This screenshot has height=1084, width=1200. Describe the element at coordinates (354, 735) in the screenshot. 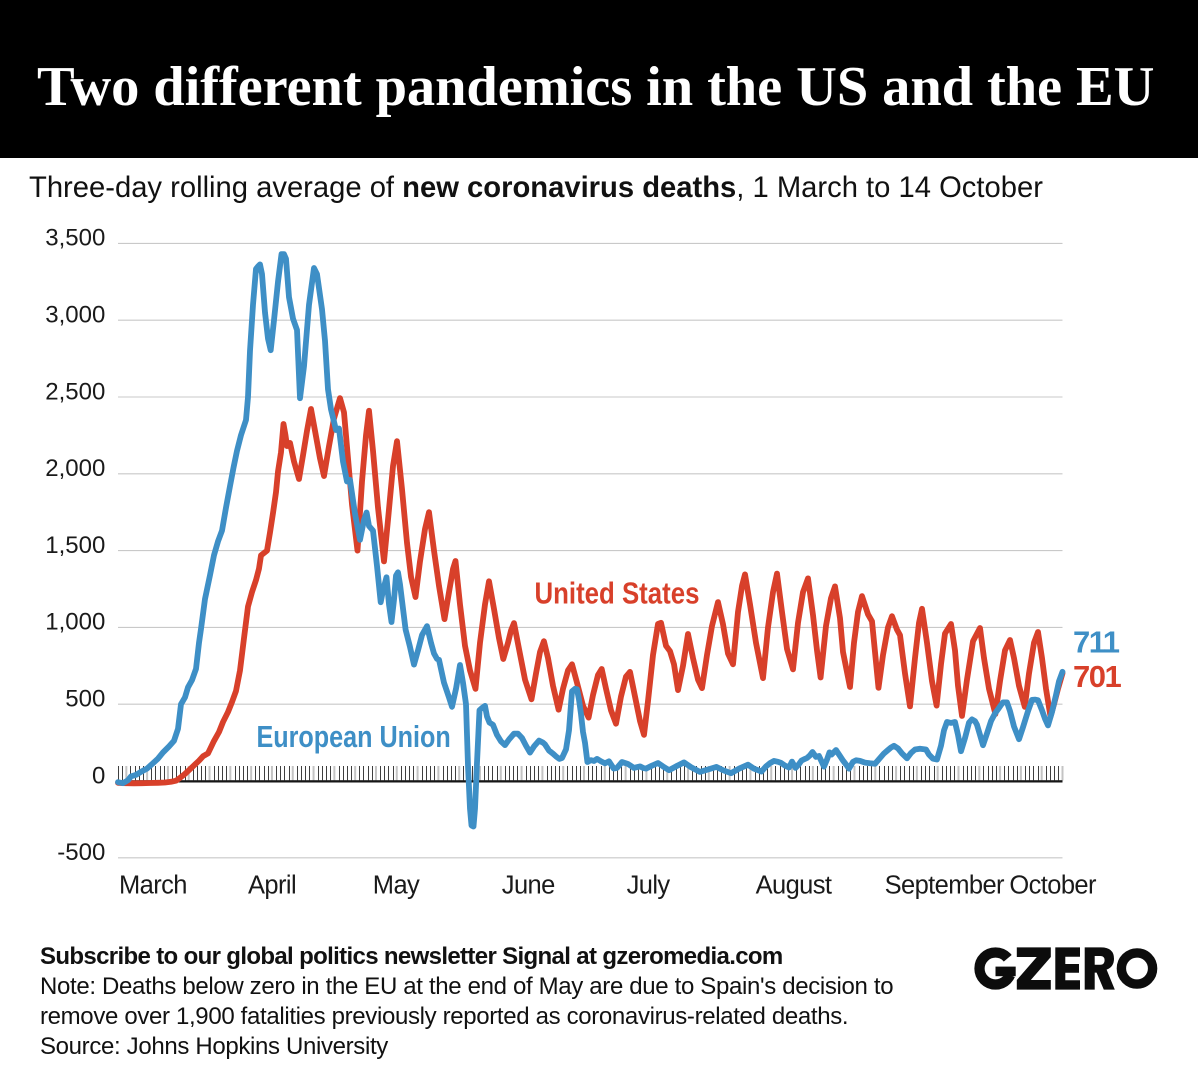

I see `svg-text: European Union` at that location.